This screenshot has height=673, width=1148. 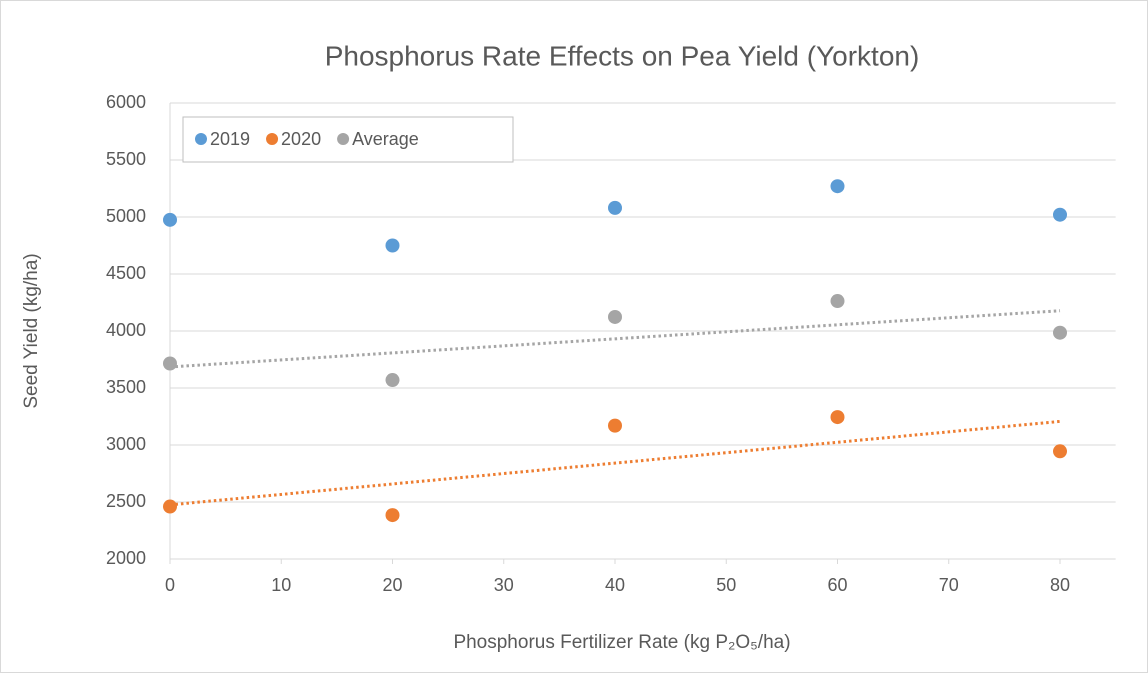 What do you see at coordinates (949, 585) in the screenshot?
I see `x-tick-label: 70` at bounding box center [949, 585].